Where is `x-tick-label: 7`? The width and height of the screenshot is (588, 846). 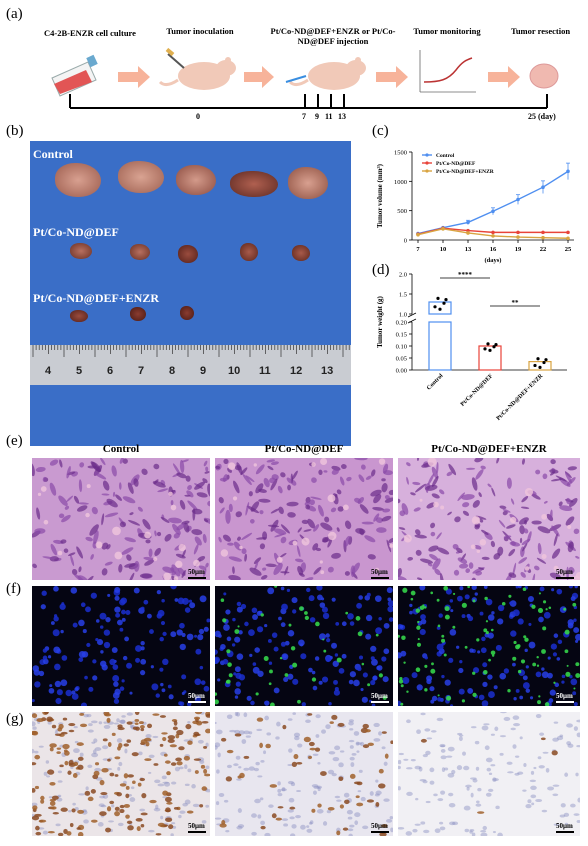 x-tick-label: 7 is located at coordinates (418, 249).